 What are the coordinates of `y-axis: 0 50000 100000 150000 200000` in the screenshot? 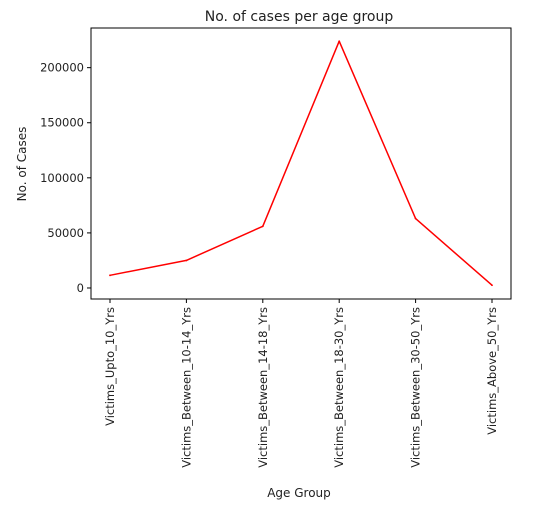 It's located at (65, 178).